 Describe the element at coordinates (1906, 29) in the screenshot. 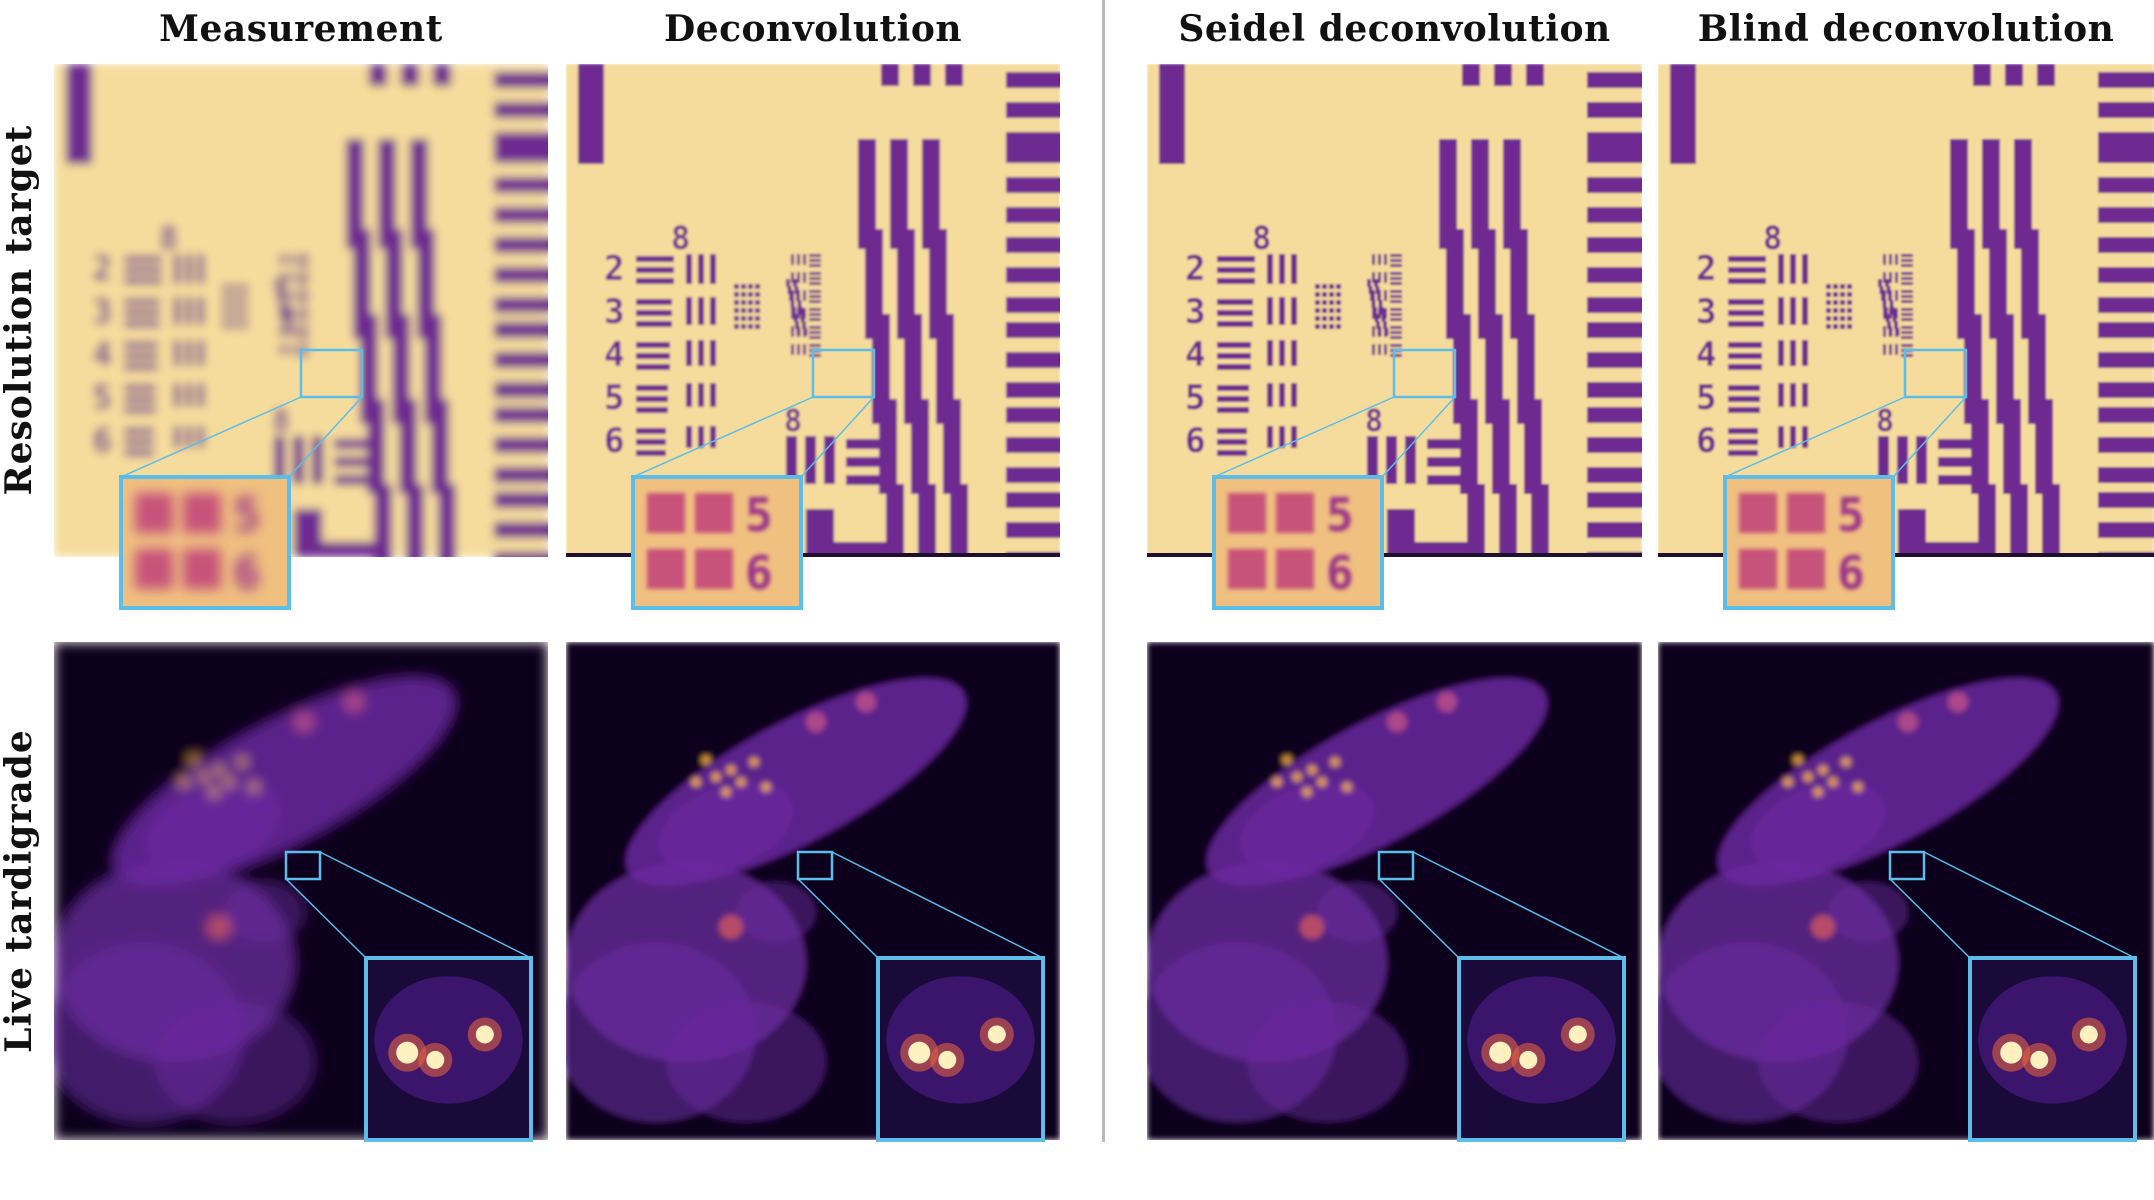

I see `column-title-blind-deconvolution: Blind deconvolution` at that location.